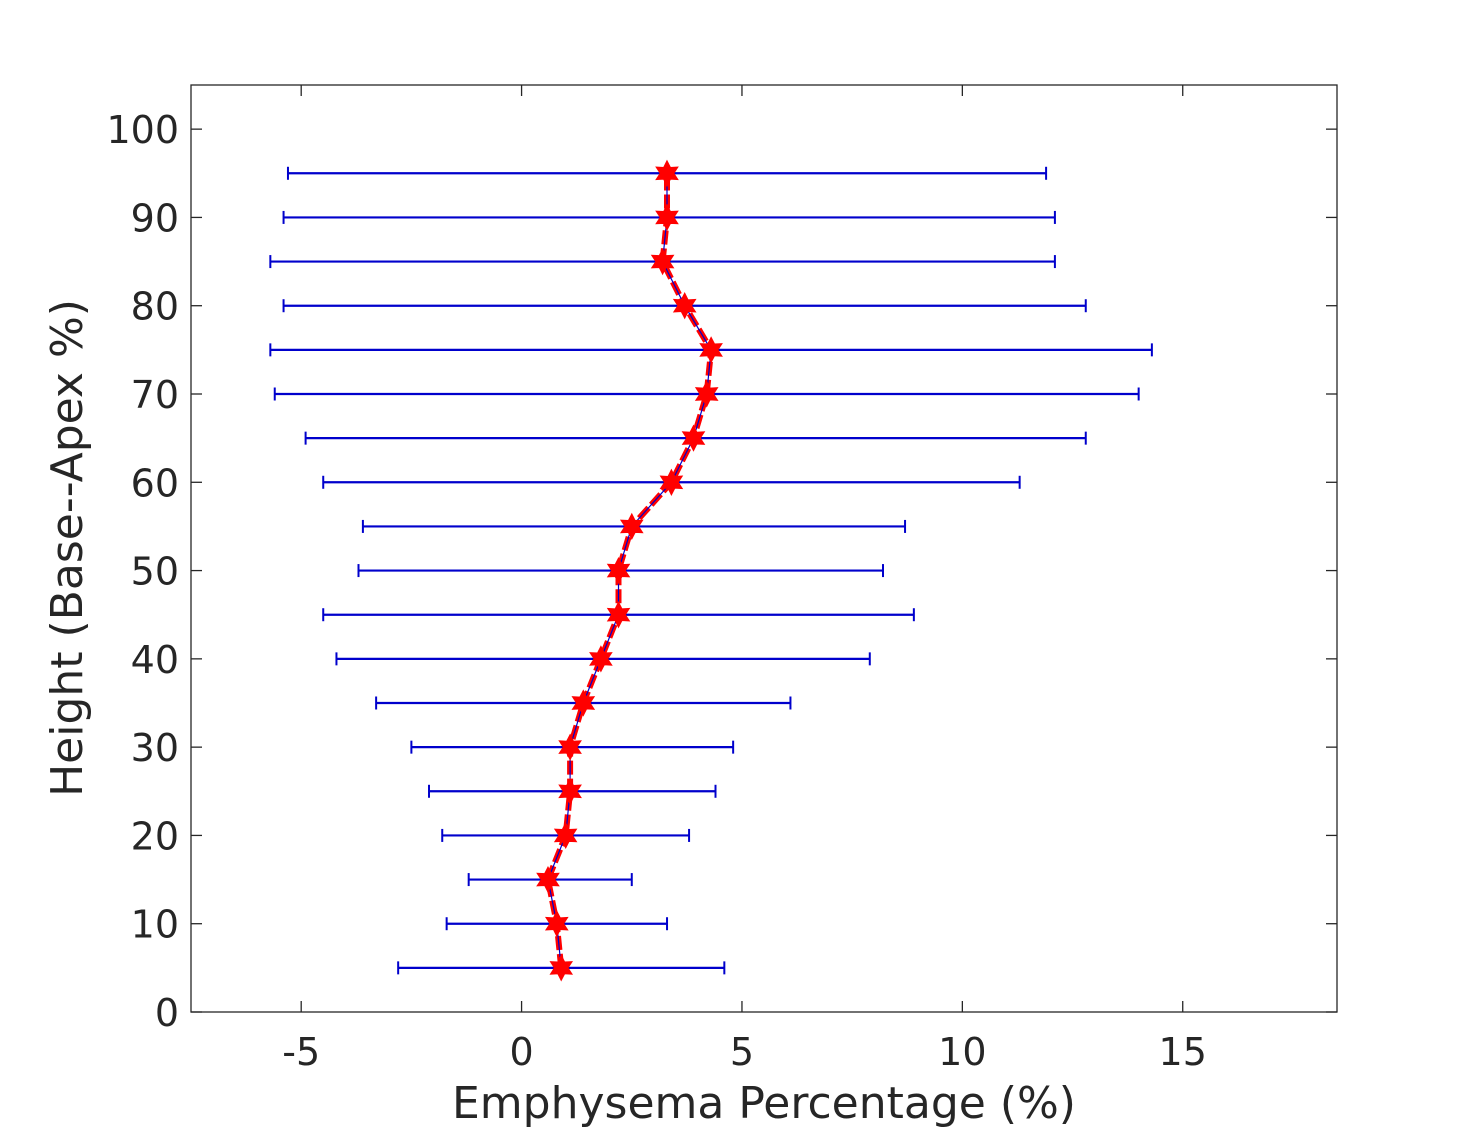 This screenshot has height=1138, width=1480. I want to click on x-tick-label: 15, so click(1183, 1052).